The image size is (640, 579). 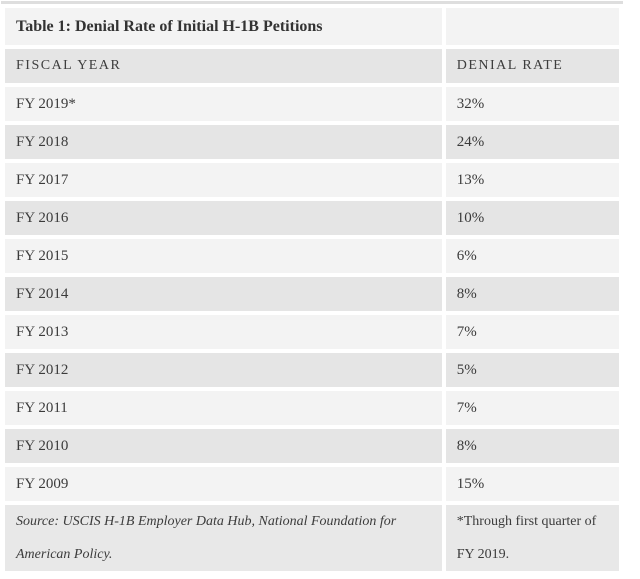 What do you see at coordinates (532, 66) in the screenshot?
I see `column-header-denial-rate: DENIAL RATE` at bounding box center [532, 66].